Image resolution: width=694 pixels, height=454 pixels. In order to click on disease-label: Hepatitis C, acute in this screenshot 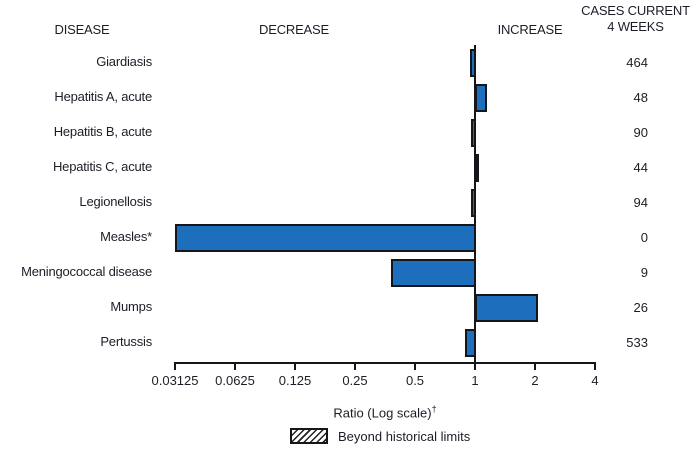, I will do `click(102, 166)`.